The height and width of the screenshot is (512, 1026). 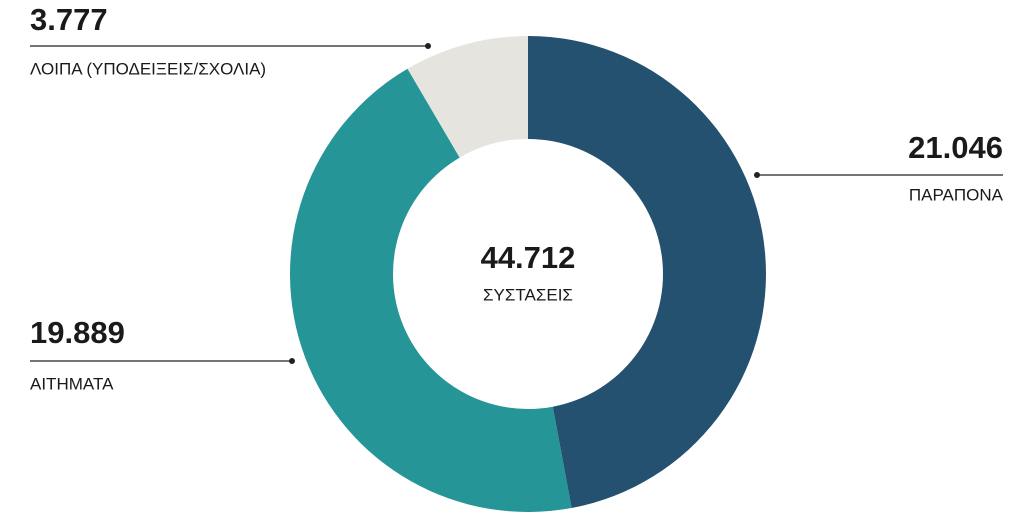 I want to click on total-value: 44.712, so click(x=528, y=257).